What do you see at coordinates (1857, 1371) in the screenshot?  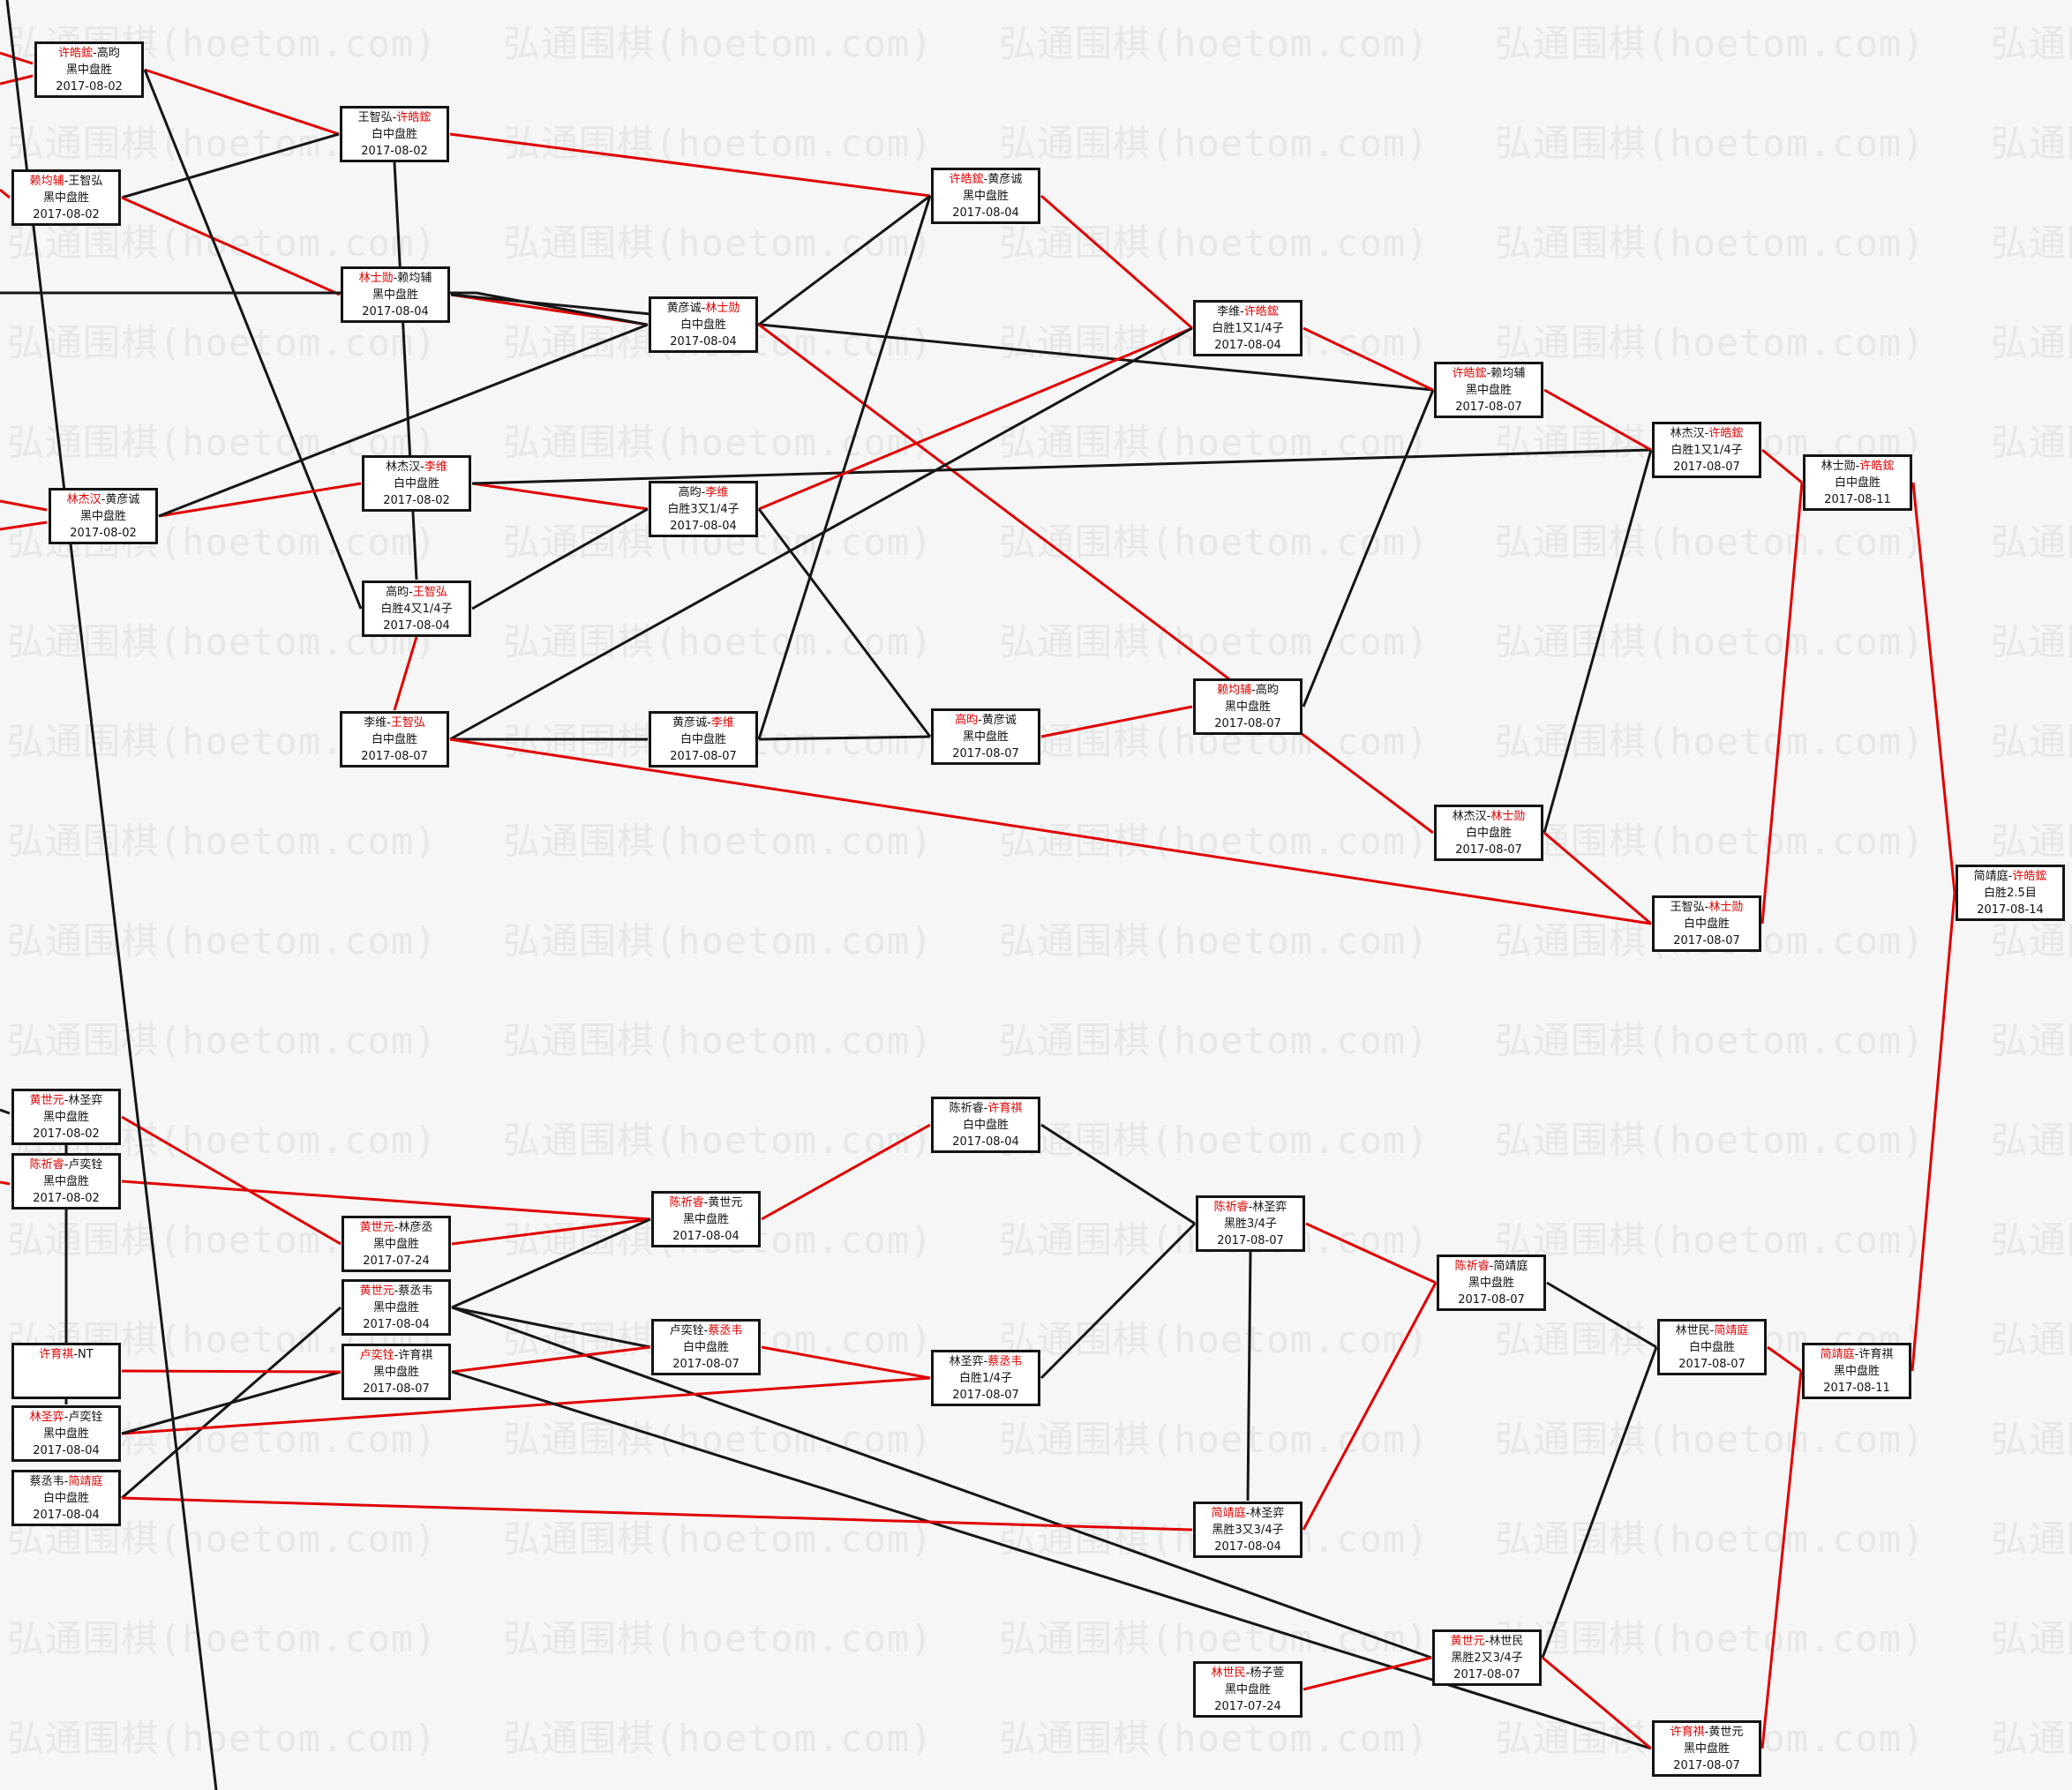 I see `match-box-b16: 简靖庭-许育祺 黑中盘胜 2017-08-11` at bounding box center [1857, 1371].